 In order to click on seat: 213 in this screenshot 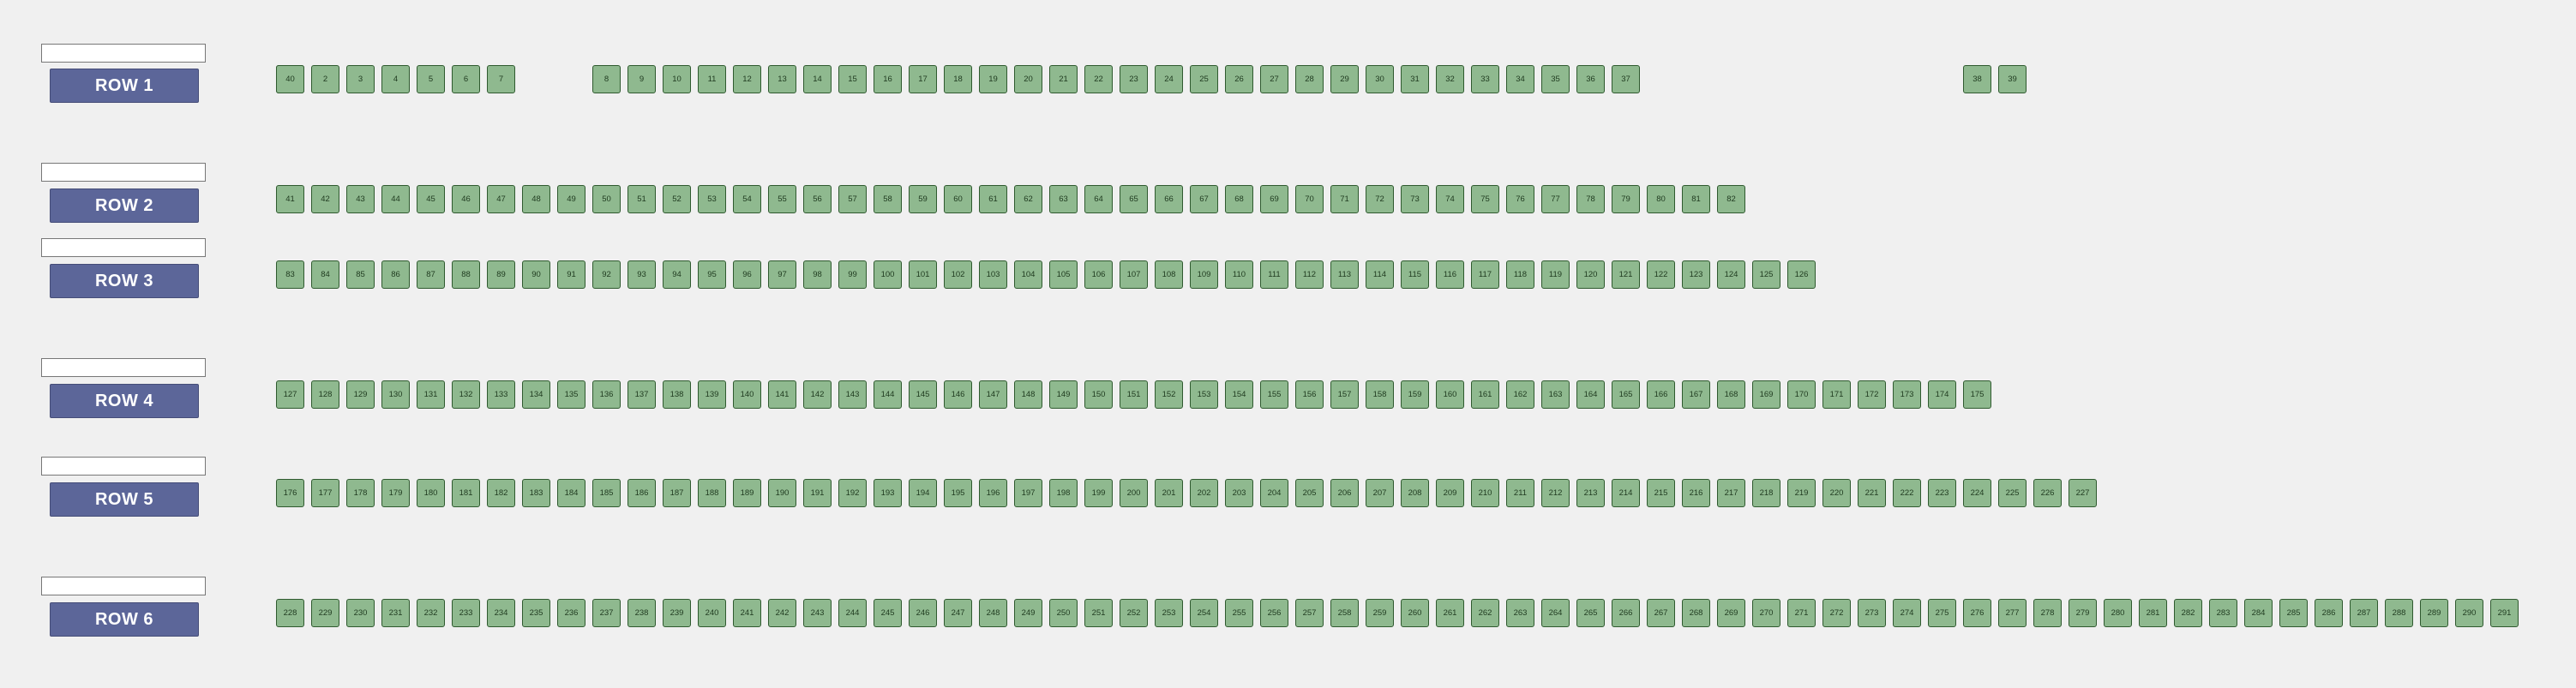, I will do `click(1590, 493)`.